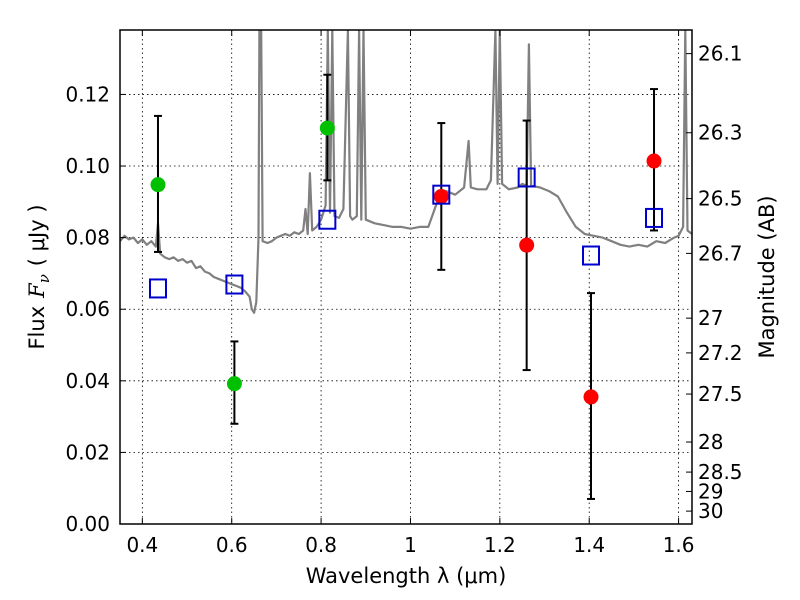  I want to click on y-tick-label: 0.00, so click(87, 524).